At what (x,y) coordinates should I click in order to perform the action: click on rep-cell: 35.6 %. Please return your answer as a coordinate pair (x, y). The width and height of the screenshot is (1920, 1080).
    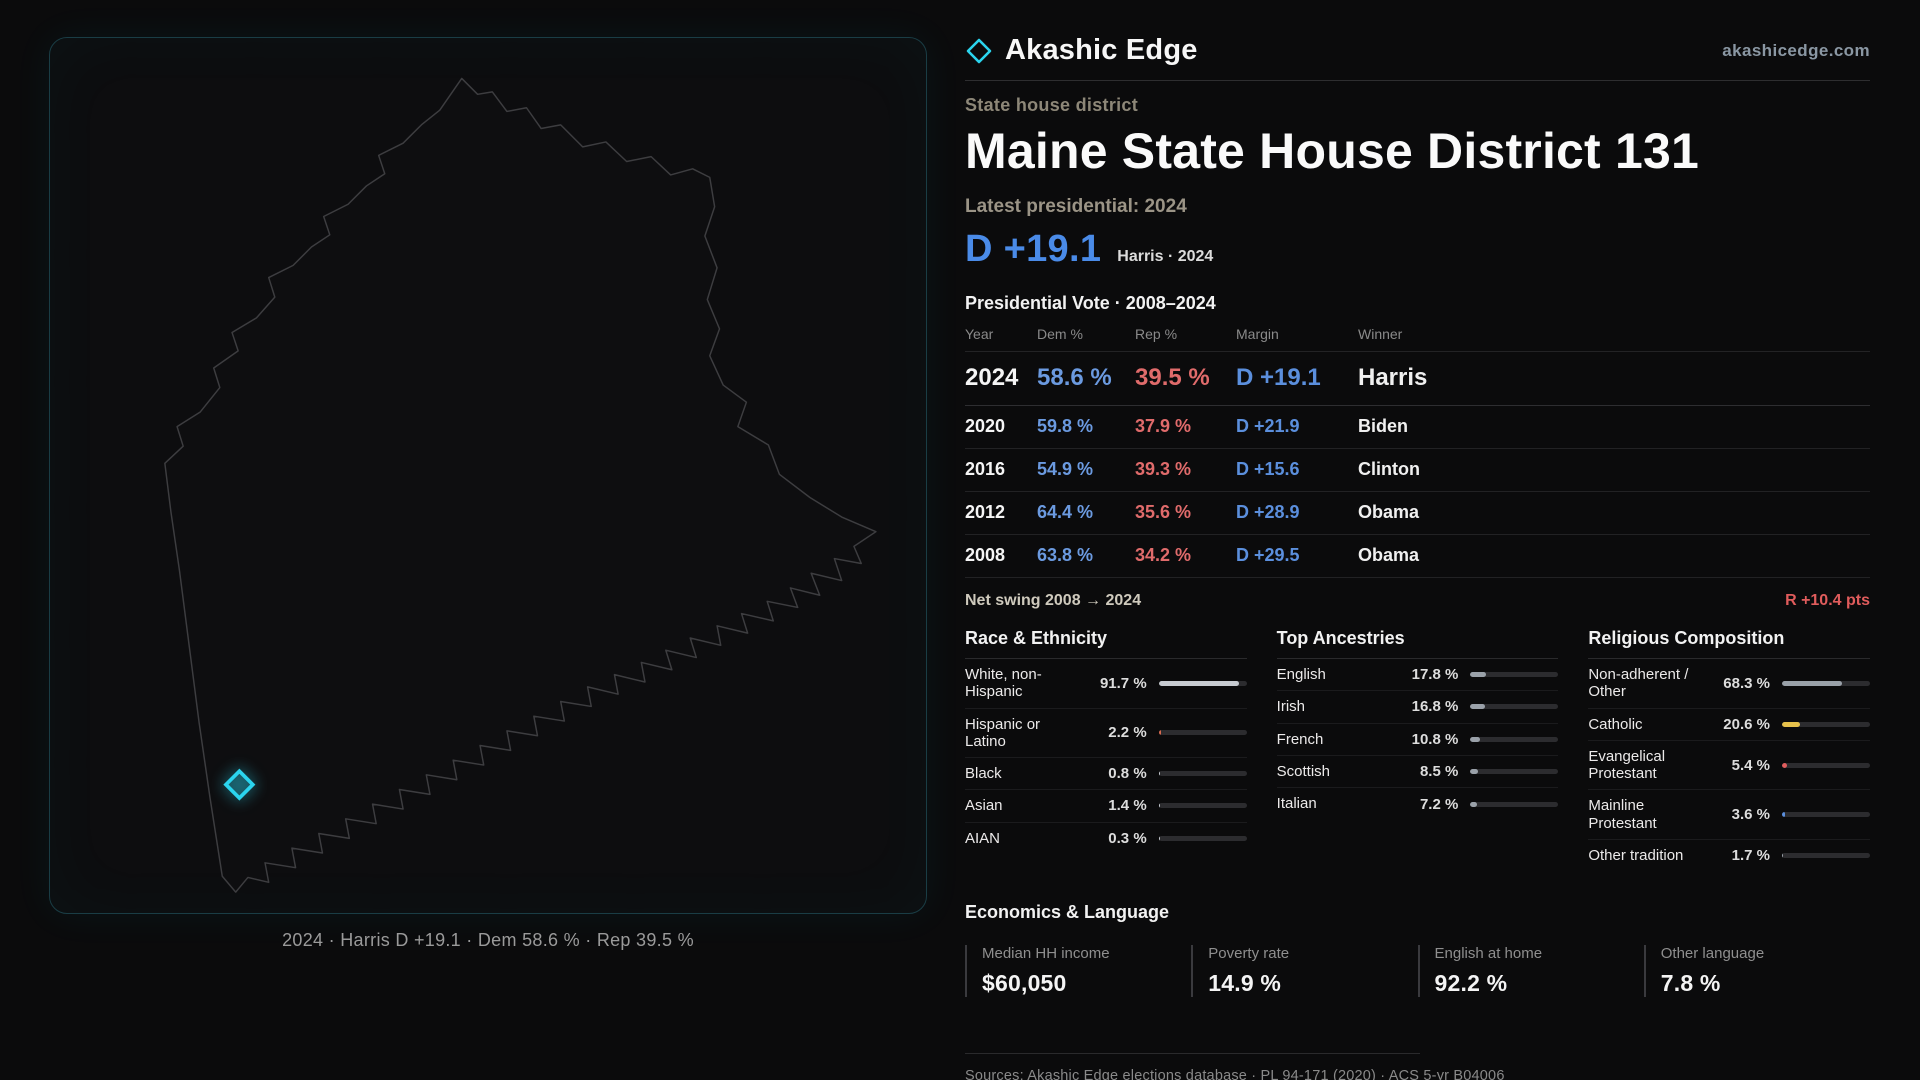
    Looking at the image, I should click on (1163, 512).